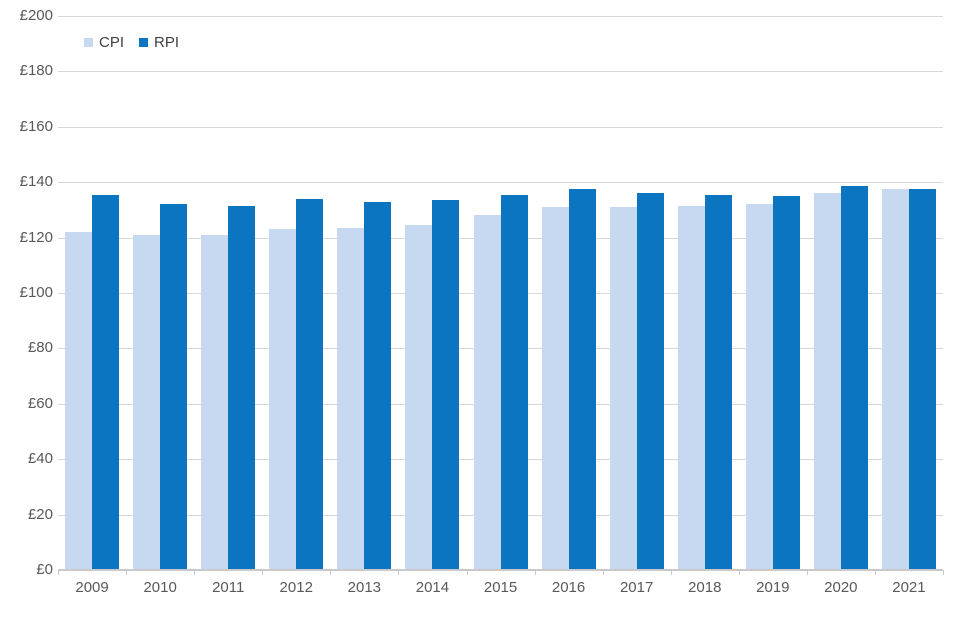 The height and width of the screenshot is (640, 960). I want to click on bar-rpi-2011, so click(242, 387).